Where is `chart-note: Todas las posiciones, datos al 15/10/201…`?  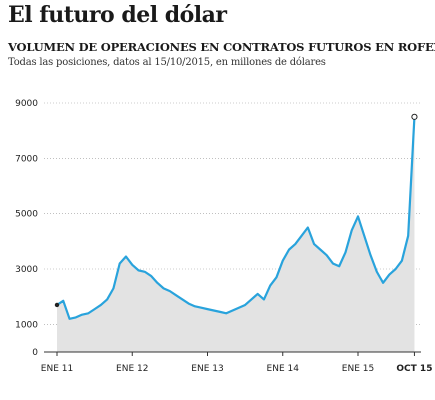 chart-note: Todas las posiciones, datos al 15/10/201… is located at coordinates (167, 62).